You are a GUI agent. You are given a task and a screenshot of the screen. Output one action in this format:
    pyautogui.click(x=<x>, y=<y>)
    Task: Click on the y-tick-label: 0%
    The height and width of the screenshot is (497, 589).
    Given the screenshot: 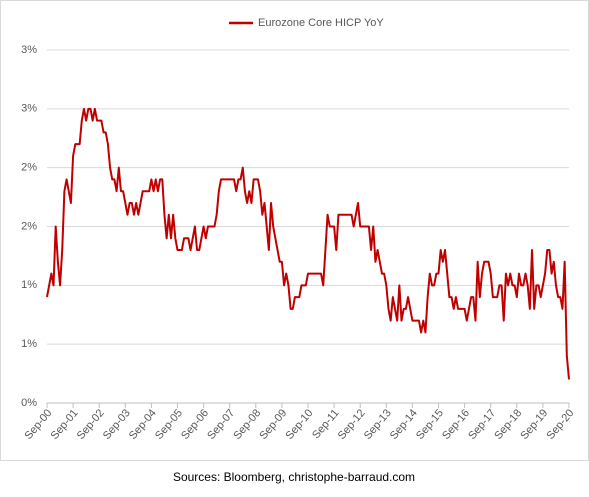 What is the action you would take?
    pyautogui.click(x=29, y=403)
    